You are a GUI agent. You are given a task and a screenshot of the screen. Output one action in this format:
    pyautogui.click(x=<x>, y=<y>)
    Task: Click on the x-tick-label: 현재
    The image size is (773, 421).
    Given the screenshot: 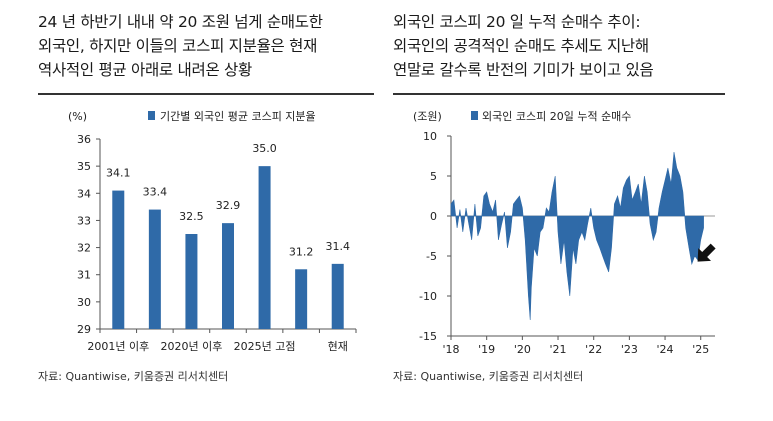 What is the action you would take?
    pyautogui.click(x=338, y=346)
    